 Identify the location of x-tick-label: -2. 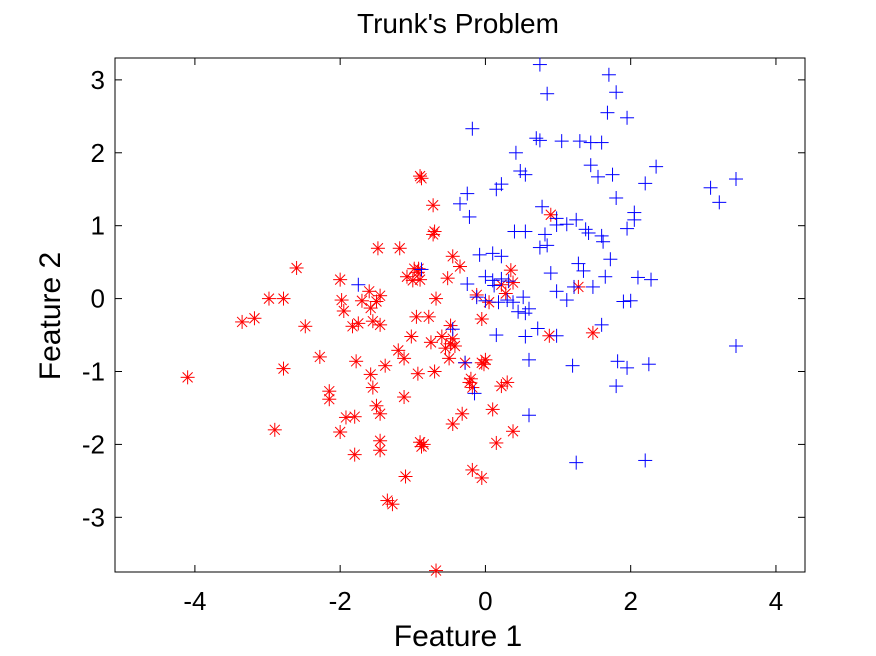
(340, 601).